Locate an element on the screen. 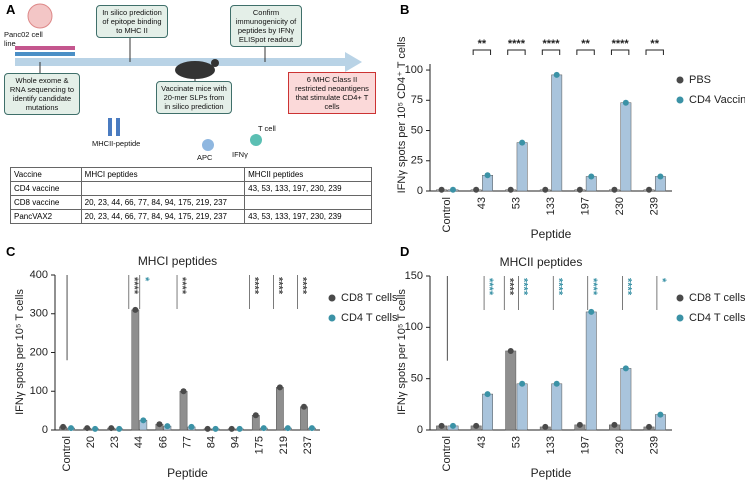  x-tick-label: 237 is located at coordinates (308, 445).